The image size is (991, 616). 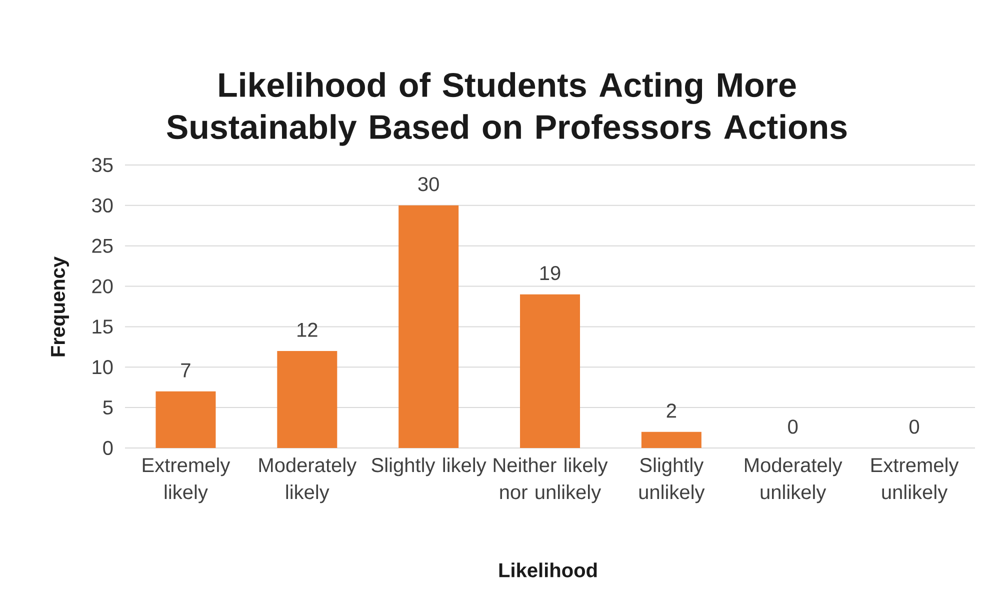 I want to click on x-tick-label: Moderately unlikely, so click(x=793, y=481).